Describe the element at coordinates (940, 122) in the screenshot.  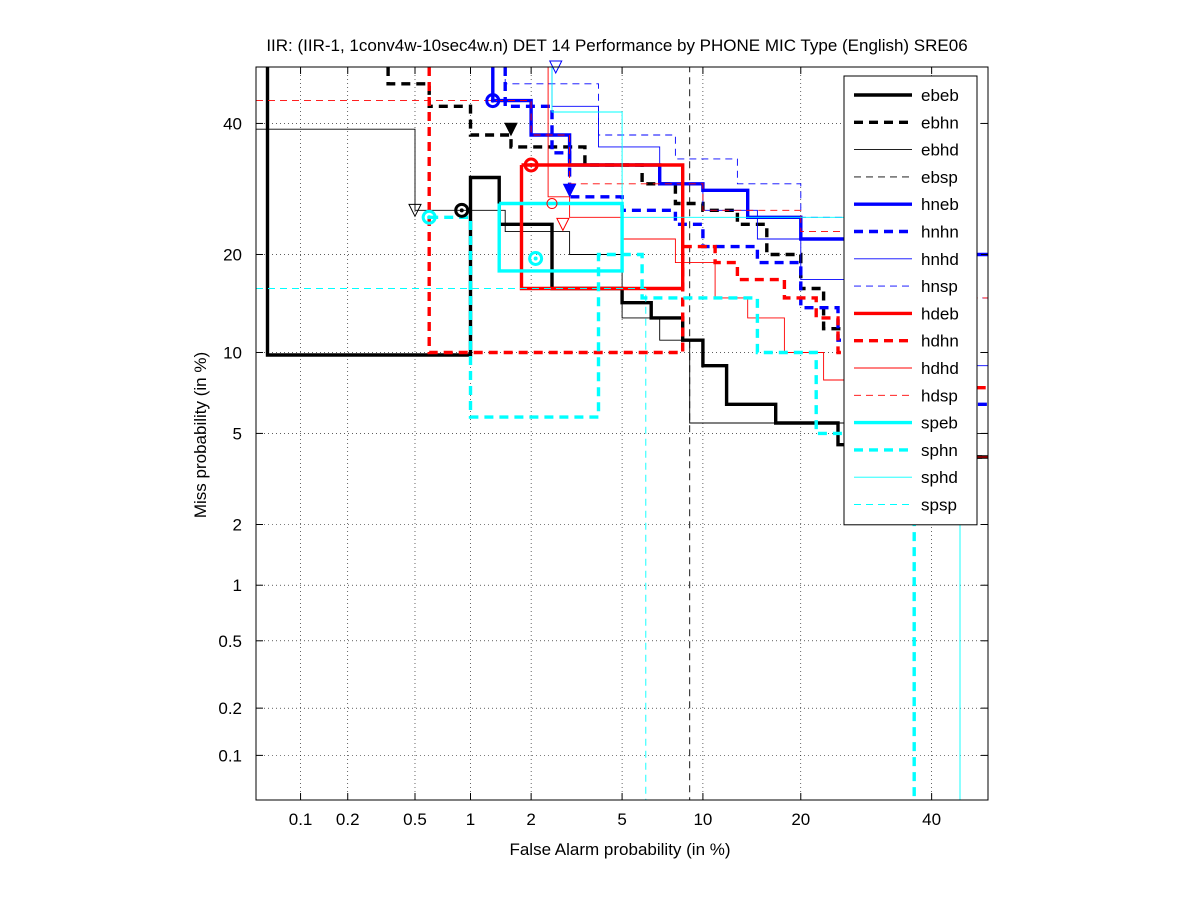
I see `legend-label-ebhn: ebhn` at that location.